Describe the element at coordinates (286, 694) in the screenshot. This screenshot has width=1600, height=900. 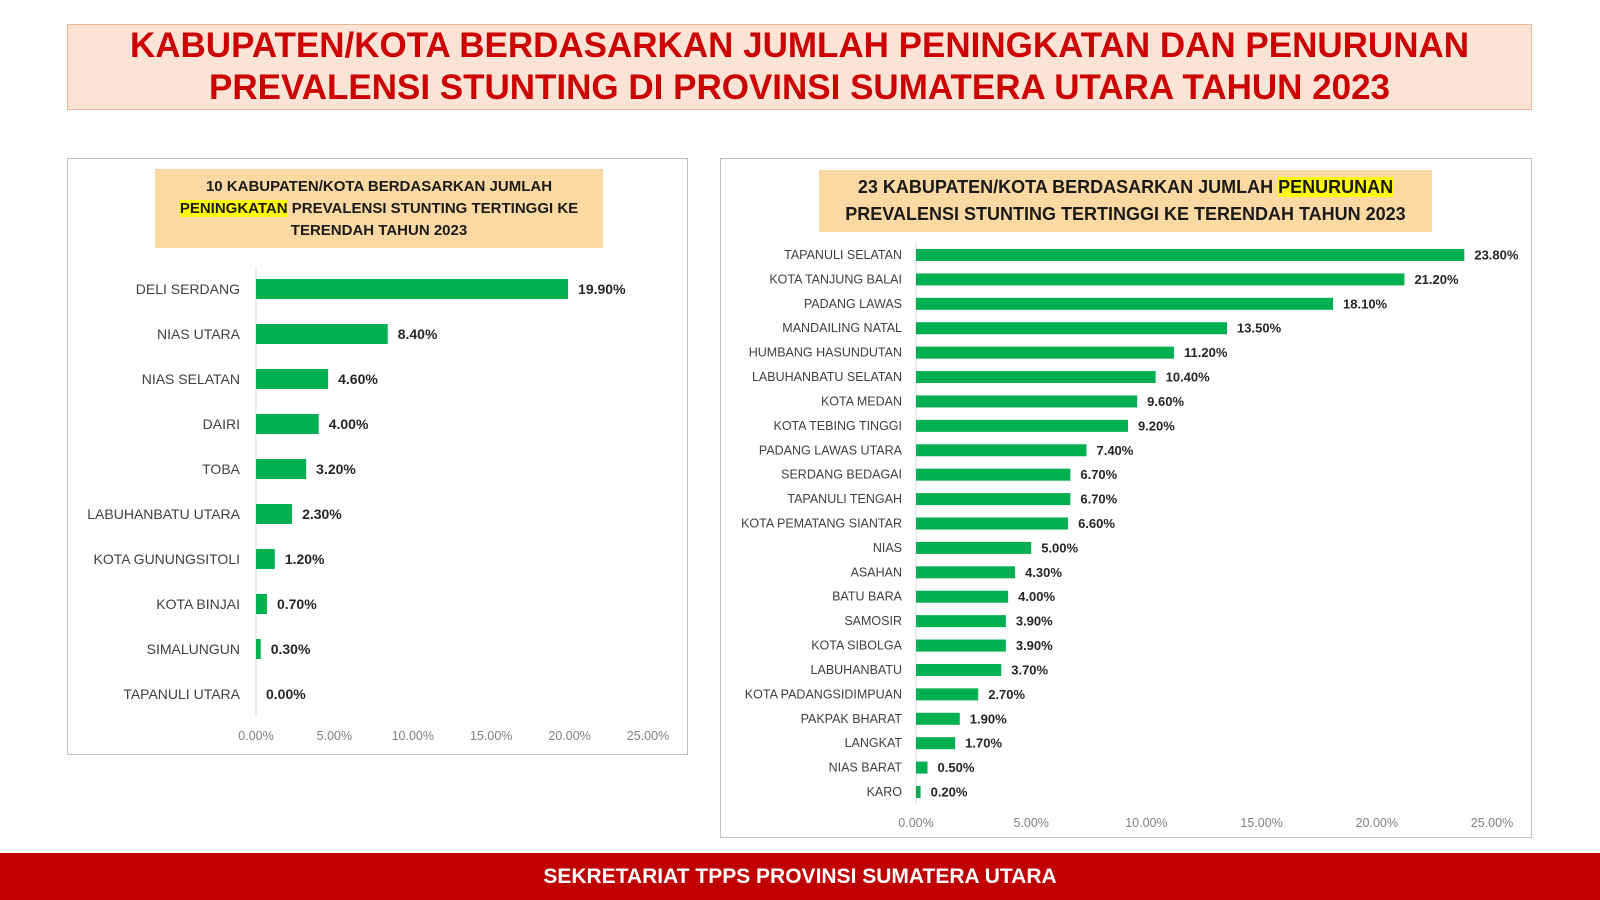
I see `data-label: 0.00%` at that location.